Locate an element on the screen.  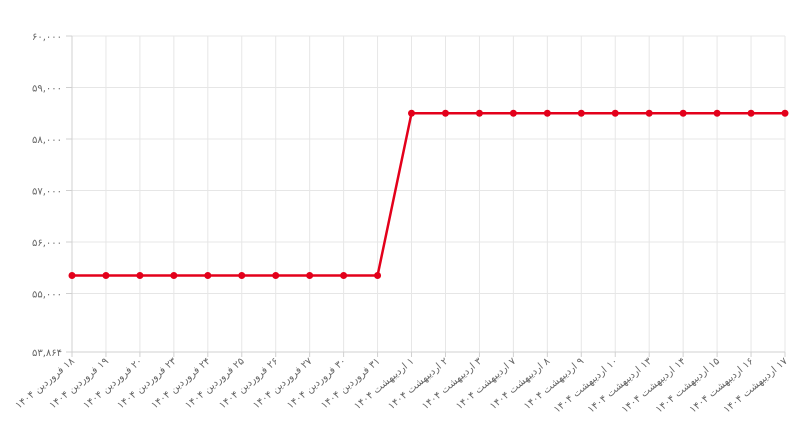
y-tick-label: ۵۹,۰۰۰ is located at coordinates (47, 89).